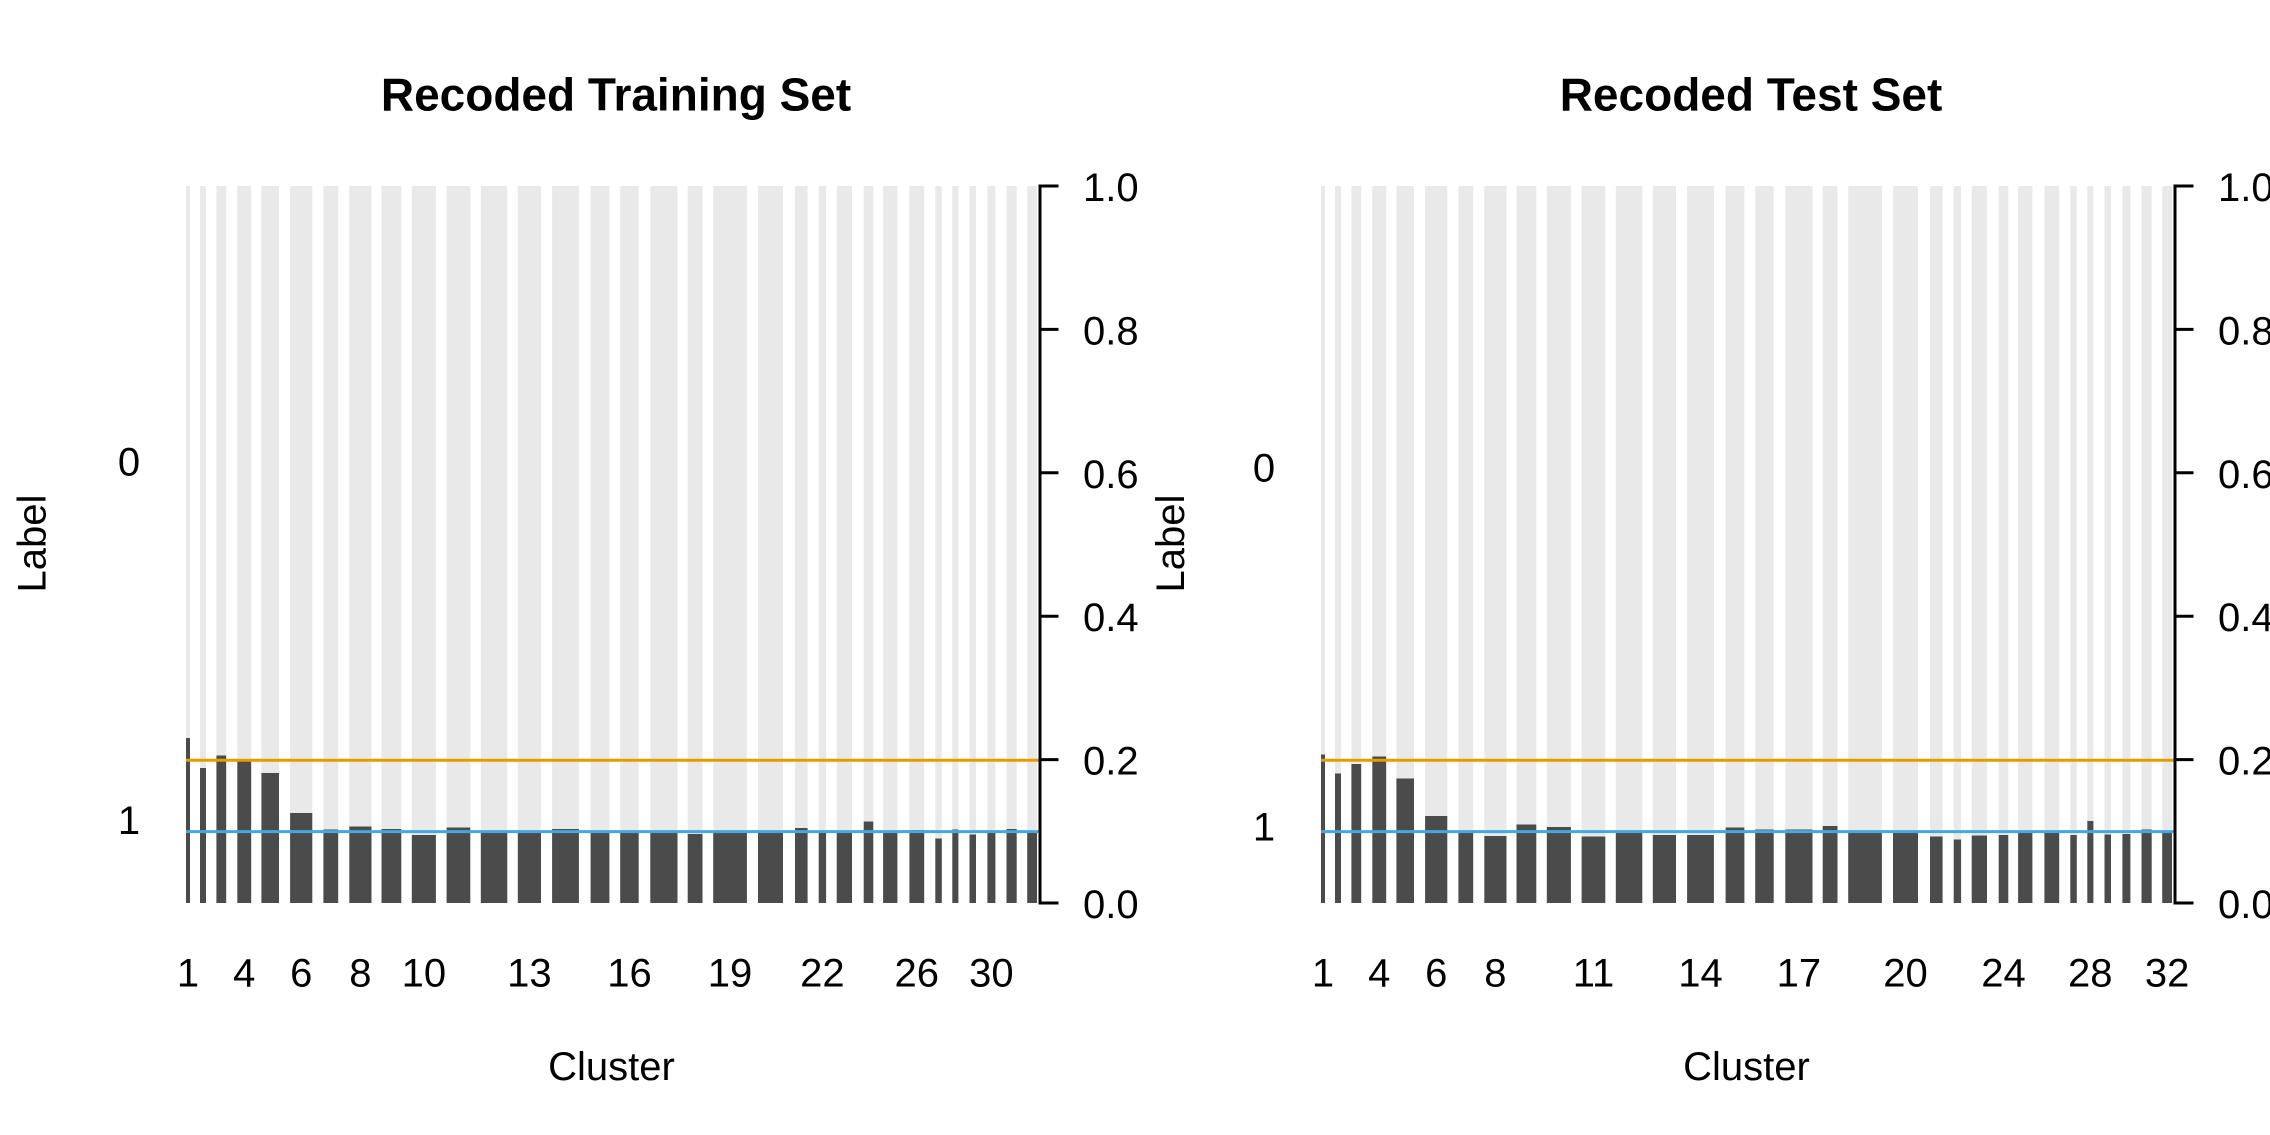  What do you see at coordinates (1751, 95) in the screenshot?
I see `svg-text: Recoded Test Set` at bounding box center [1751, 95].